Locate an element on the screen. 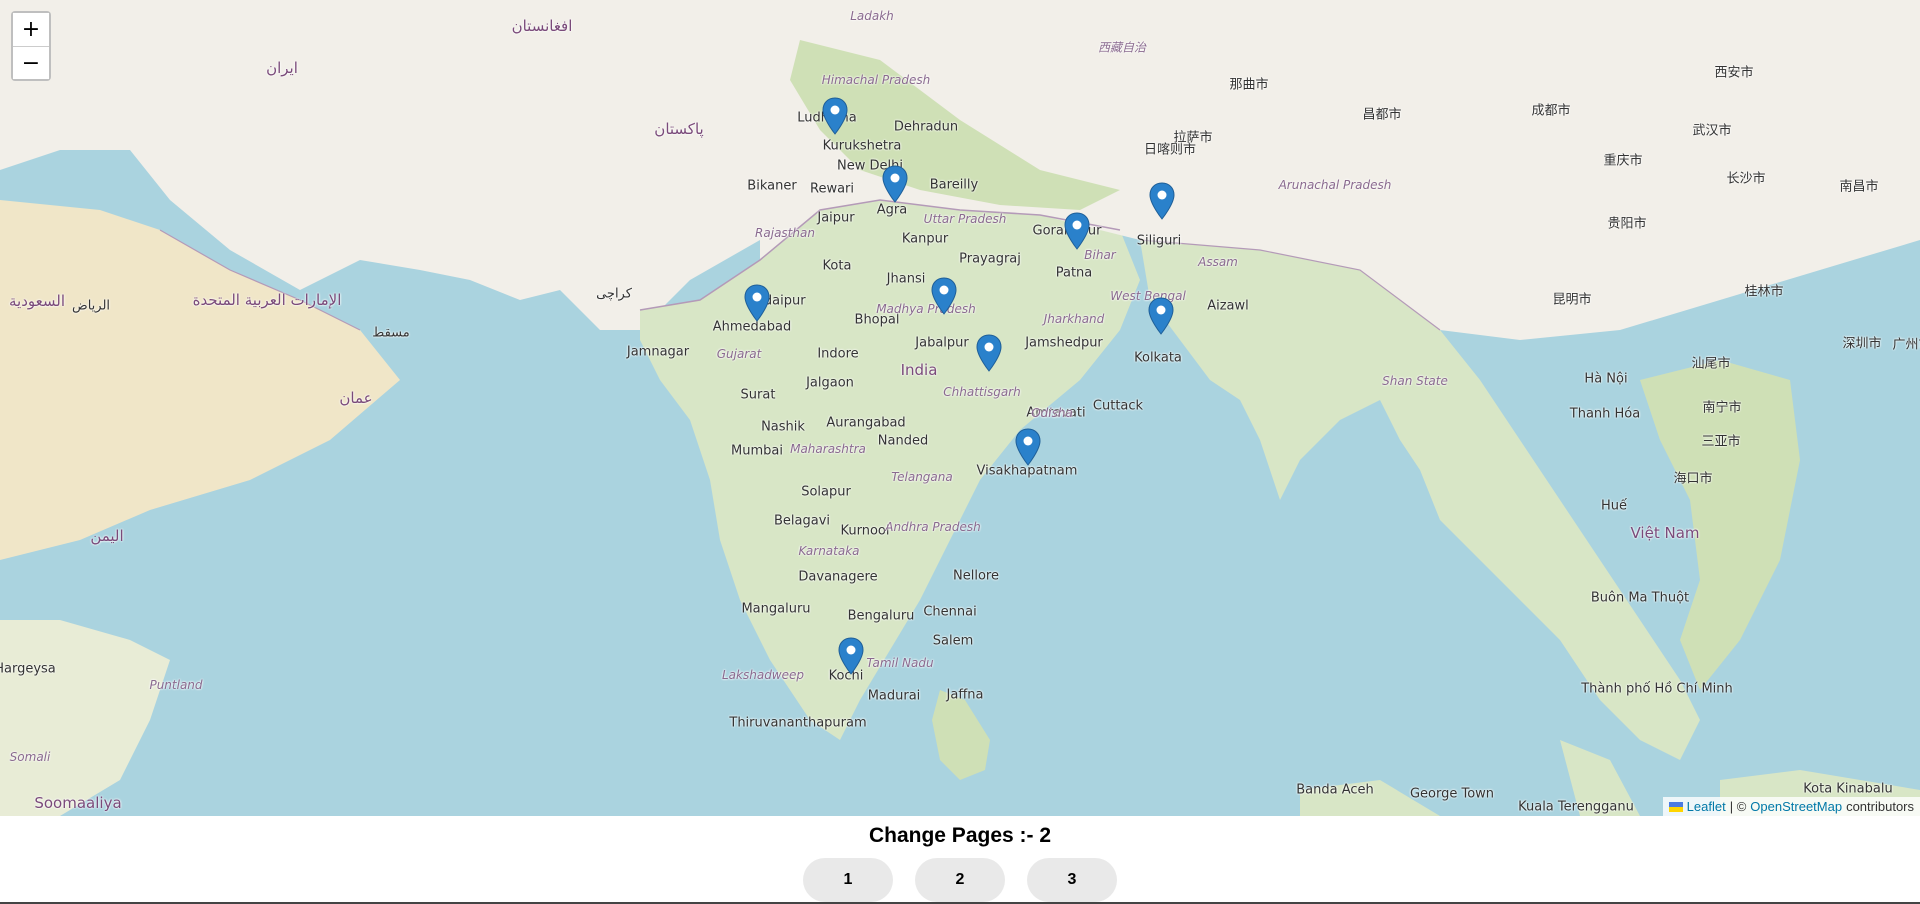  map-label: Buôn Ma Thuột is located at coordinates (1640, 598).